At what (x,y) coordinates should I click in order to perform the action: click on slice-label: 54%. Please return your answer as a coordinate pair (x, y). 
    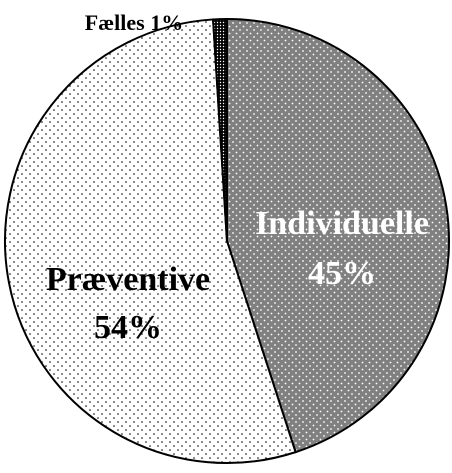
    Looking at the image, I should click on (128, 327).